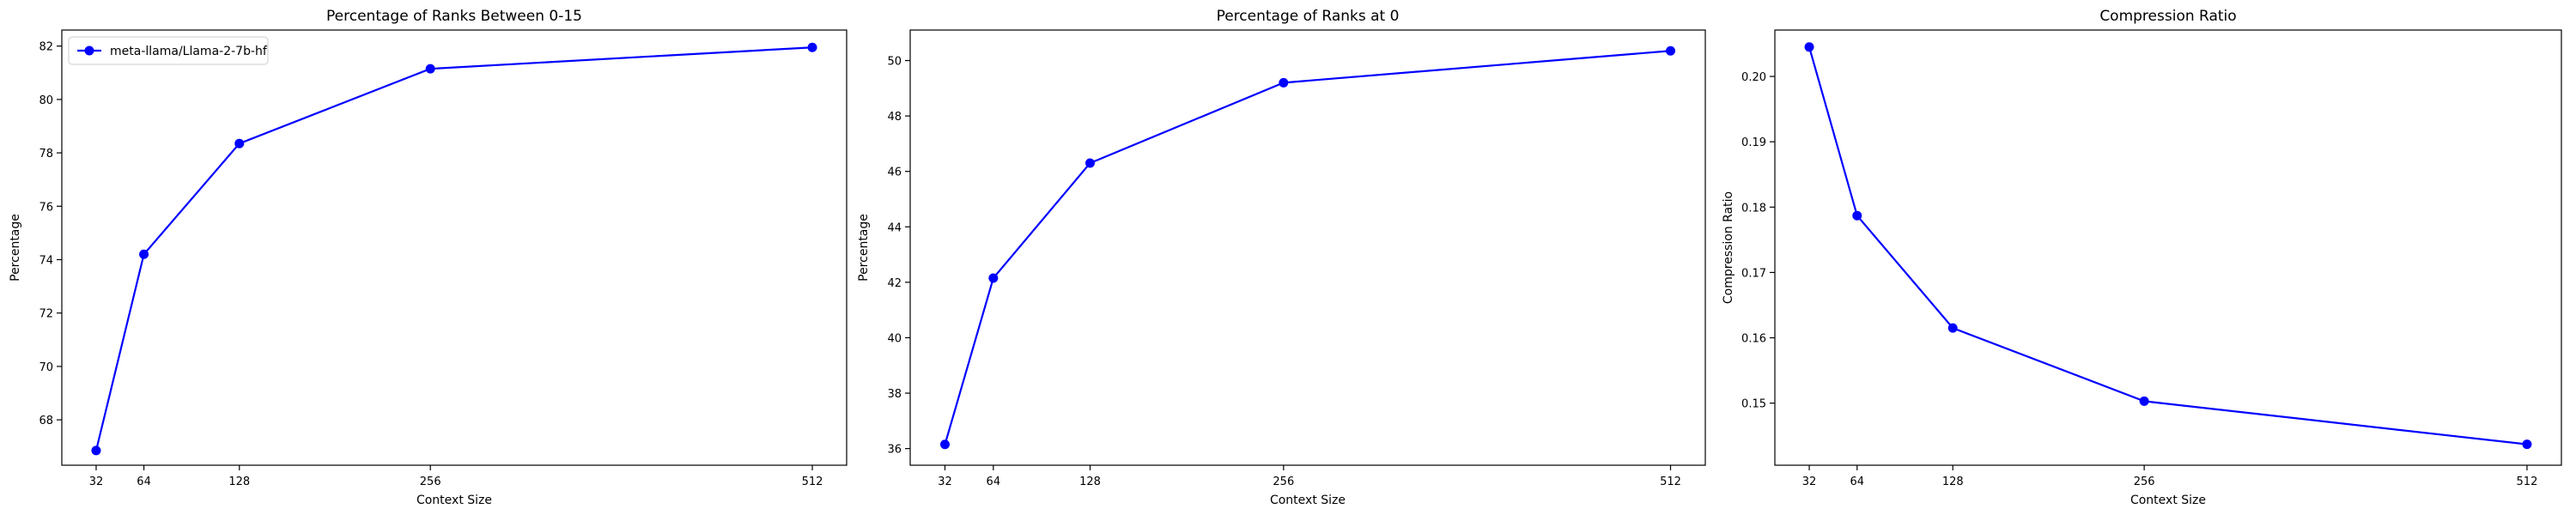 The height and width of the screenshot is (515, 2576). What do you see at coordinates (2167, 16) in the screenshot?
I see `chart-title: Compression Ratio` at bounding box center [2167, 16].